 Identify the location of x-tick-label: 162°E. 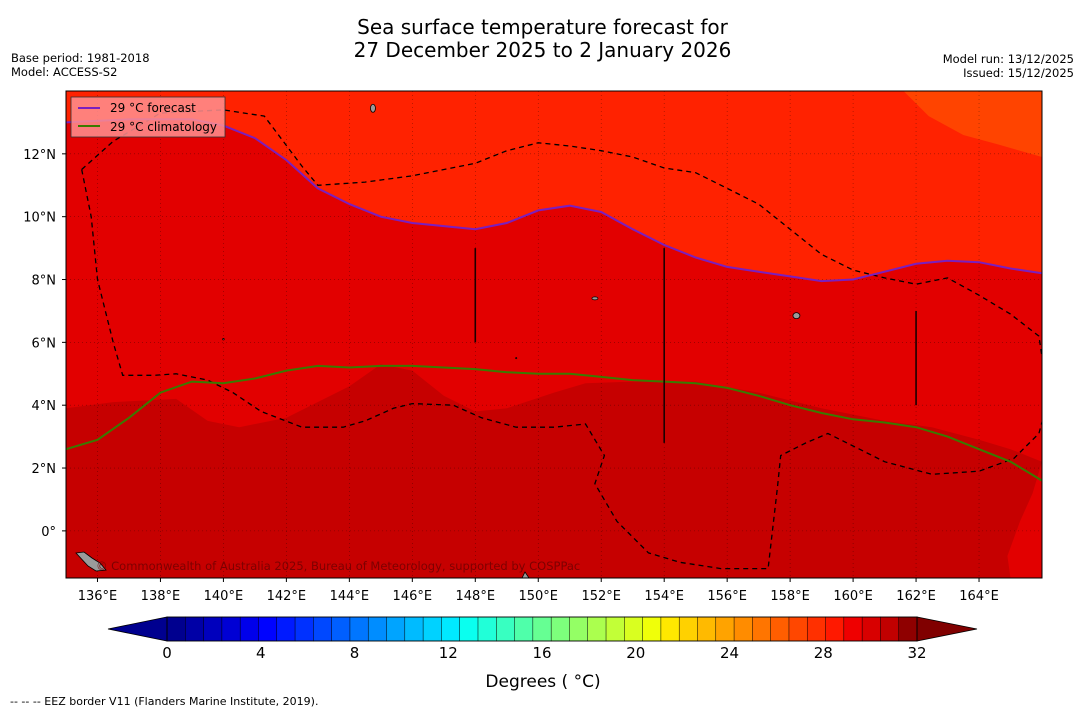
(916, 596).